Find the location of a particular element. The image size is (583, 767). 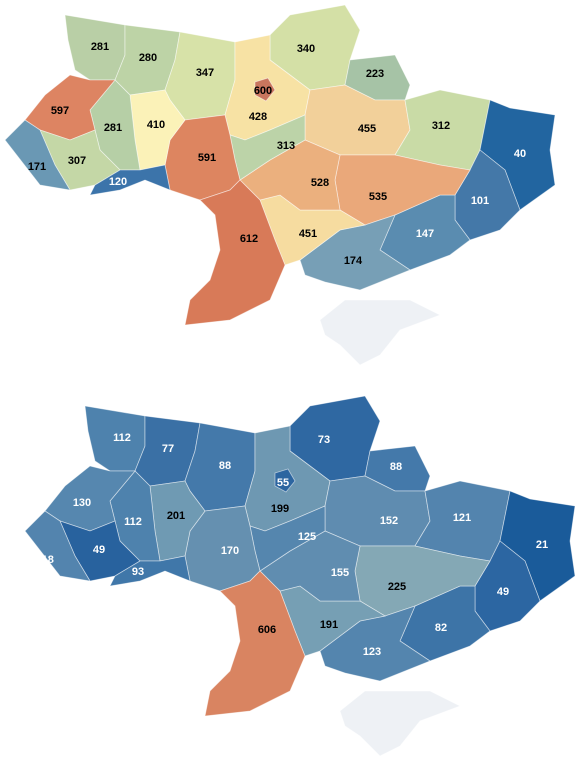

region-label: 40 is located at coordinates (520, 154).